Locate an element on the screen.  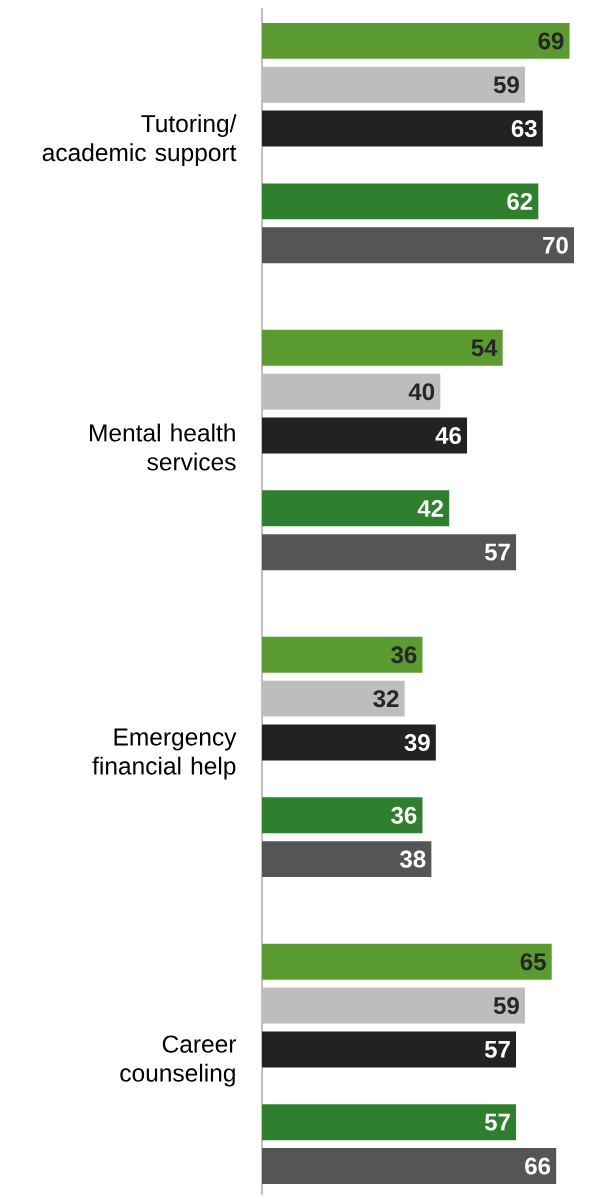
data-label: 70 is located at coordinates (555, 245).